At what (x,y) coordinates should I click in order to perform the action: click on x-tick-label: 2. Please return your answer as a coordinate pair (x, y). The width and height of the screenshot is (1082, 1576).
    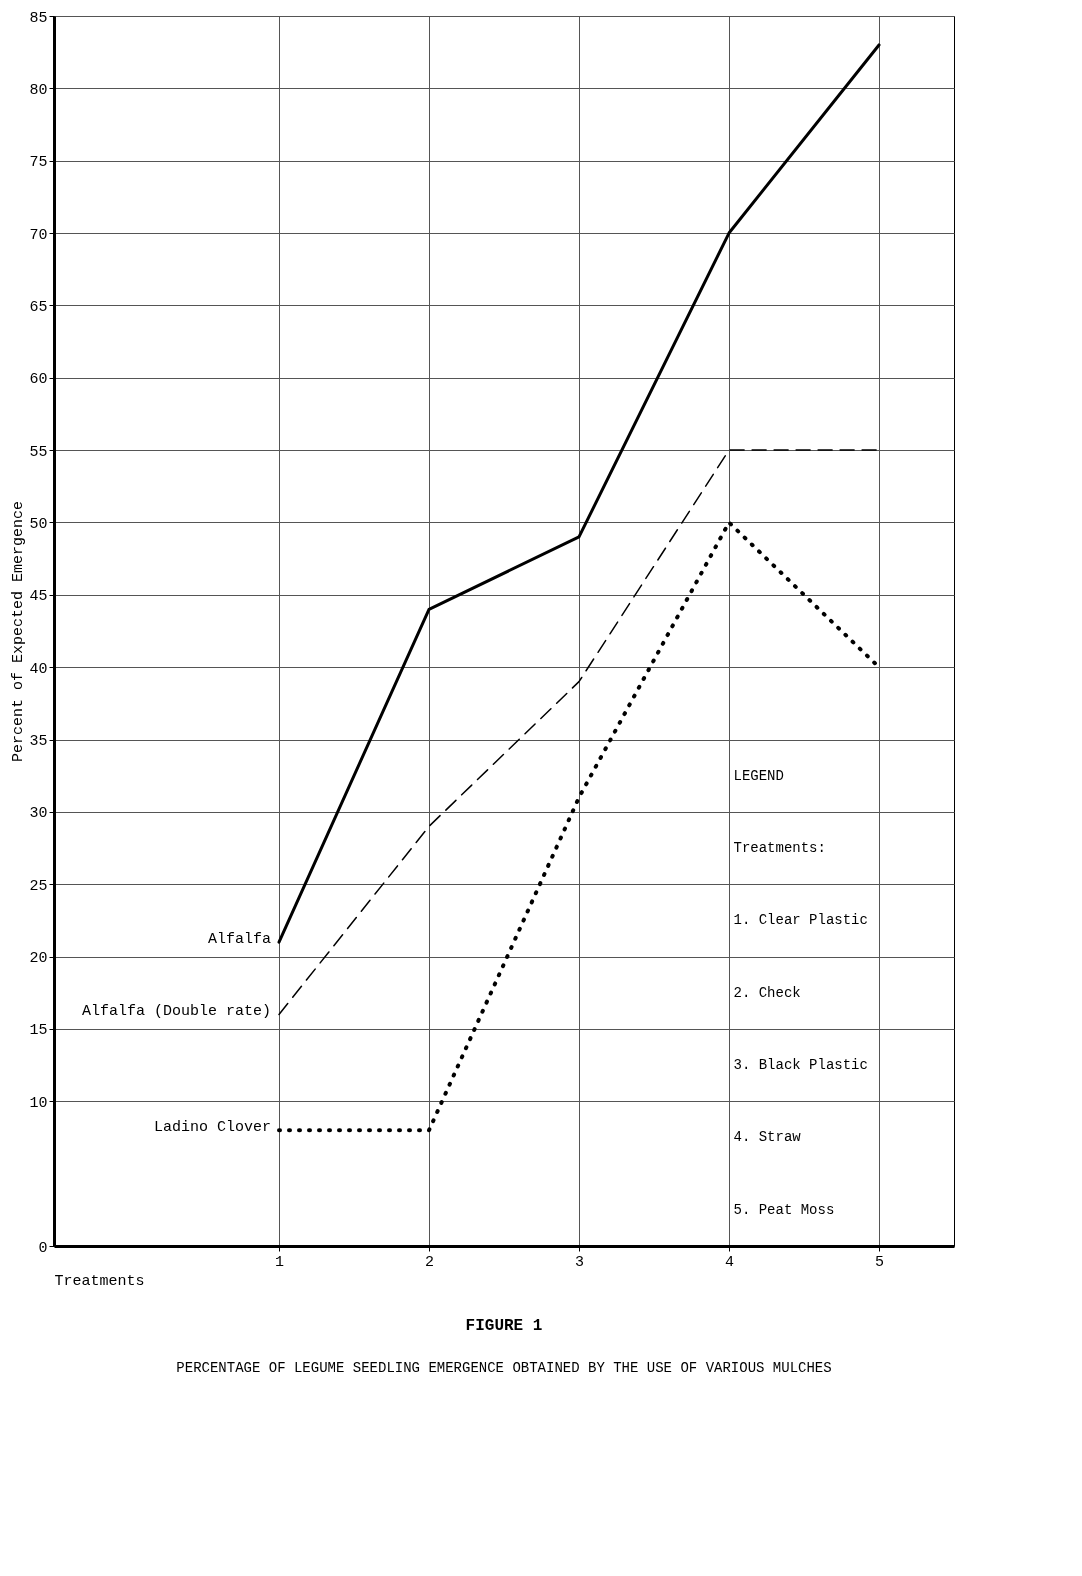
    Looking at the image, I should click on (429, 1262).